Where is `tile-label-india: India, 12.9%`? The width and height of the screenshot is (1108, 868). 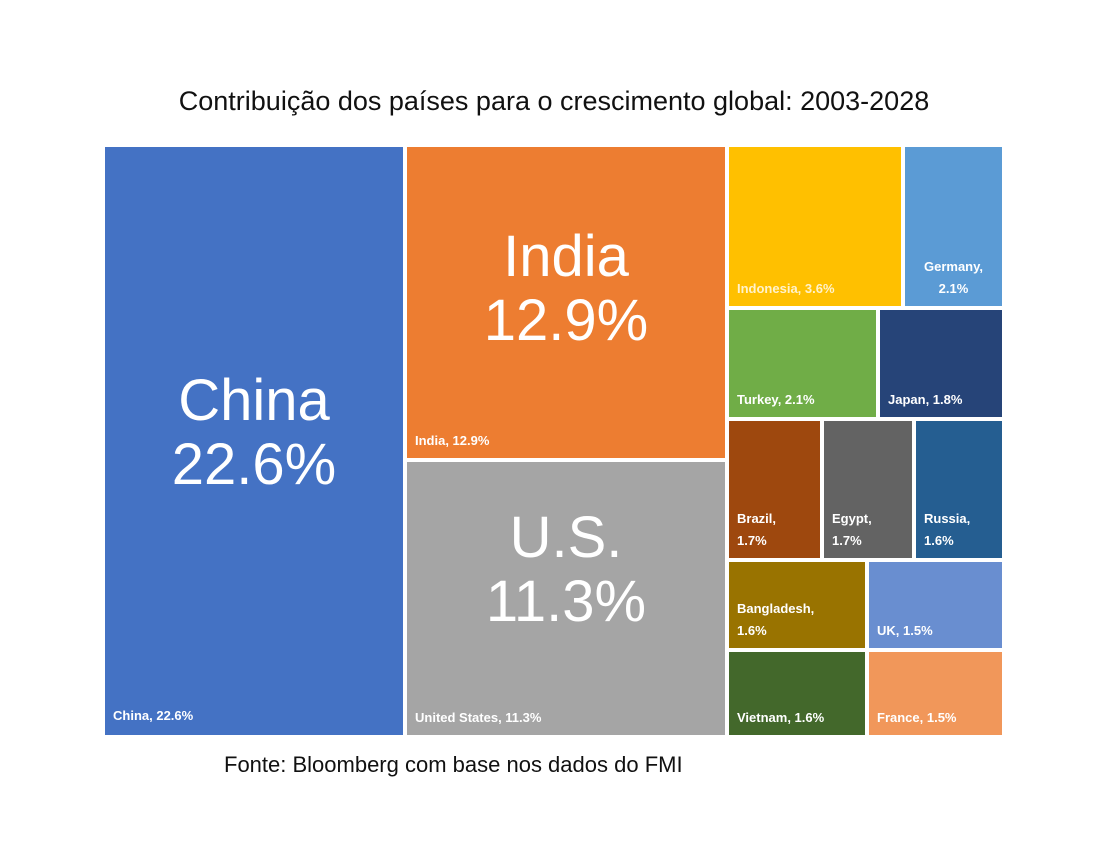
tile-label-india: India, 12.9% is located at coordinates (452, 440).